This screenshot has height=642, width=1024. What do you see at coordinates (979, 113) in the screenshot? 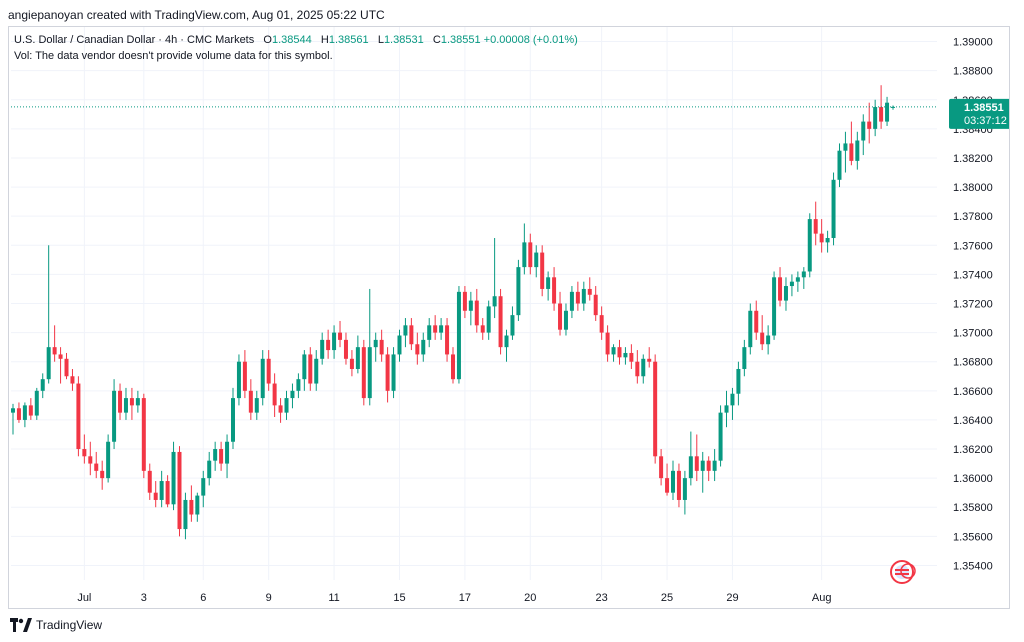
I see `price-badge-bg` at bounding box center [979, 113].